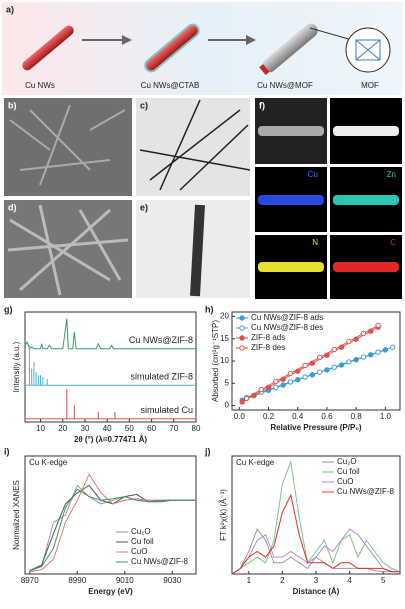 The height and width of the screenshot is (609, 405). Describe the element at coordinates (391, 174) in the screenshot. I see `map-label: Zn` at that location.